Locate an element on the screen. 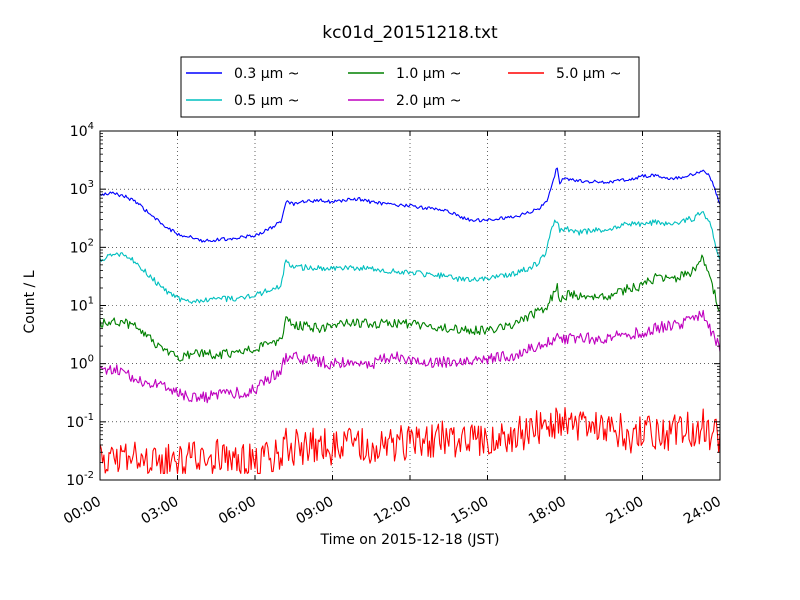 This screenshot has width=800, height=600. legend-entry: 0.3 μm ~ is located at coordinates (242, 74).